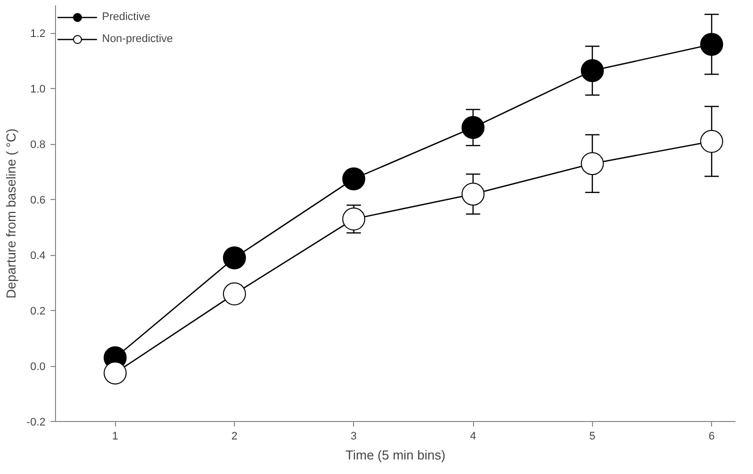 This screenshot has width=753, height=474. What do you see at coordinates (36, 422) in the screenshot?
I see `y-tick-label: -0.2` at bounding box center [36, 422].